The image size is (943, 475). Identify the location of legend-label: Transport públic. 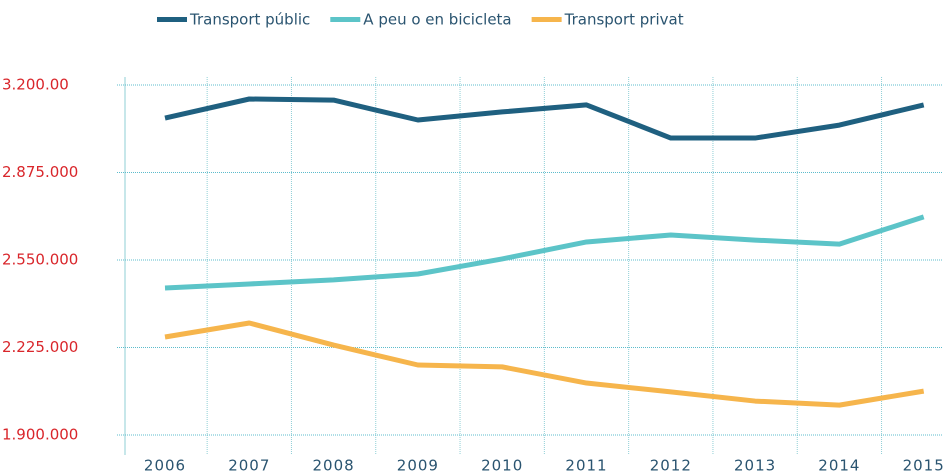
(249, 20).